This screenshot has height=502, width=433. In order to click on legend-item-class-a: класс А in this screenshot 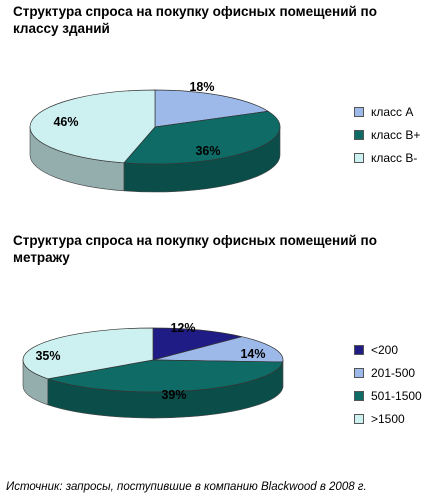, I will do `click(387, 111)`.